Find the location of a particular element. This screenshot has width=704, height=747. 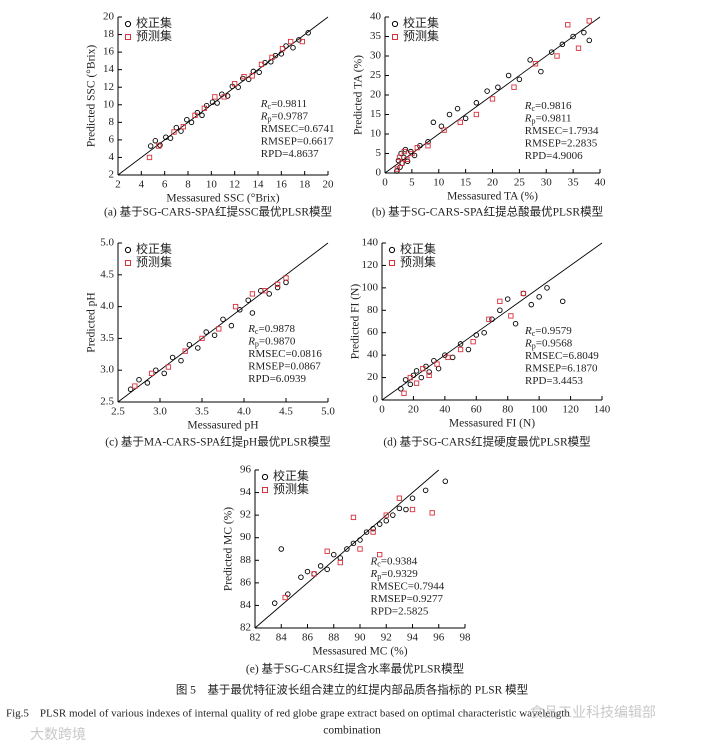

stat-symbol: R is located at coordinates (528, 105).